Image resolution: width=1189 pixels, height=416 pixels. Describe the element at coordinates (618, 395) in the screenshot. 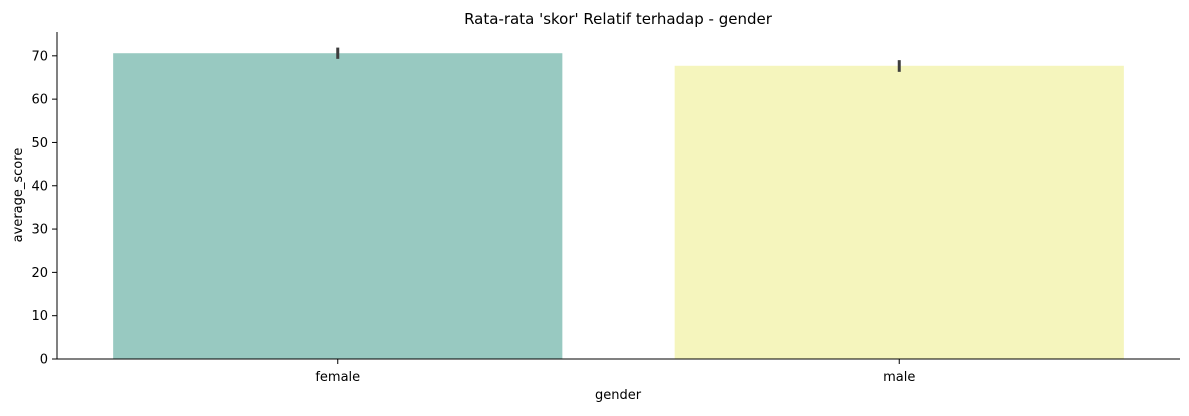

I see `x-axis-label: gender` at that location.